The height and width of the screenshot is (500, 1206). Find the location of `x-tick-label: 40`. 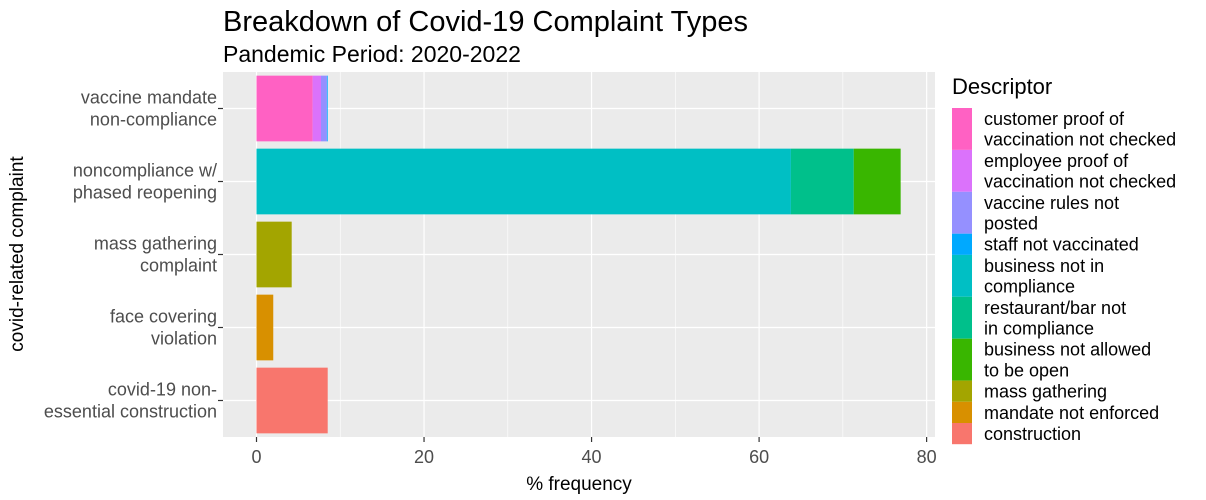

x-tick-label: 40 is located at coordinates (592, 457).